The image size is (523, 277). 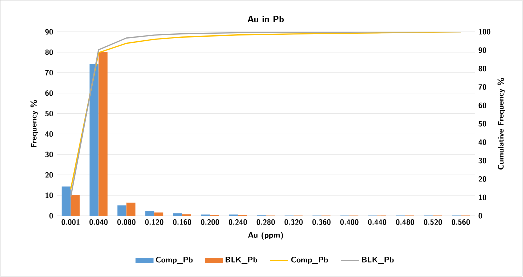 What do you see at coordinates (266, 19) in the screenshot?
I see `chart-title: Au in Pb` at bounding box center [266, 19].